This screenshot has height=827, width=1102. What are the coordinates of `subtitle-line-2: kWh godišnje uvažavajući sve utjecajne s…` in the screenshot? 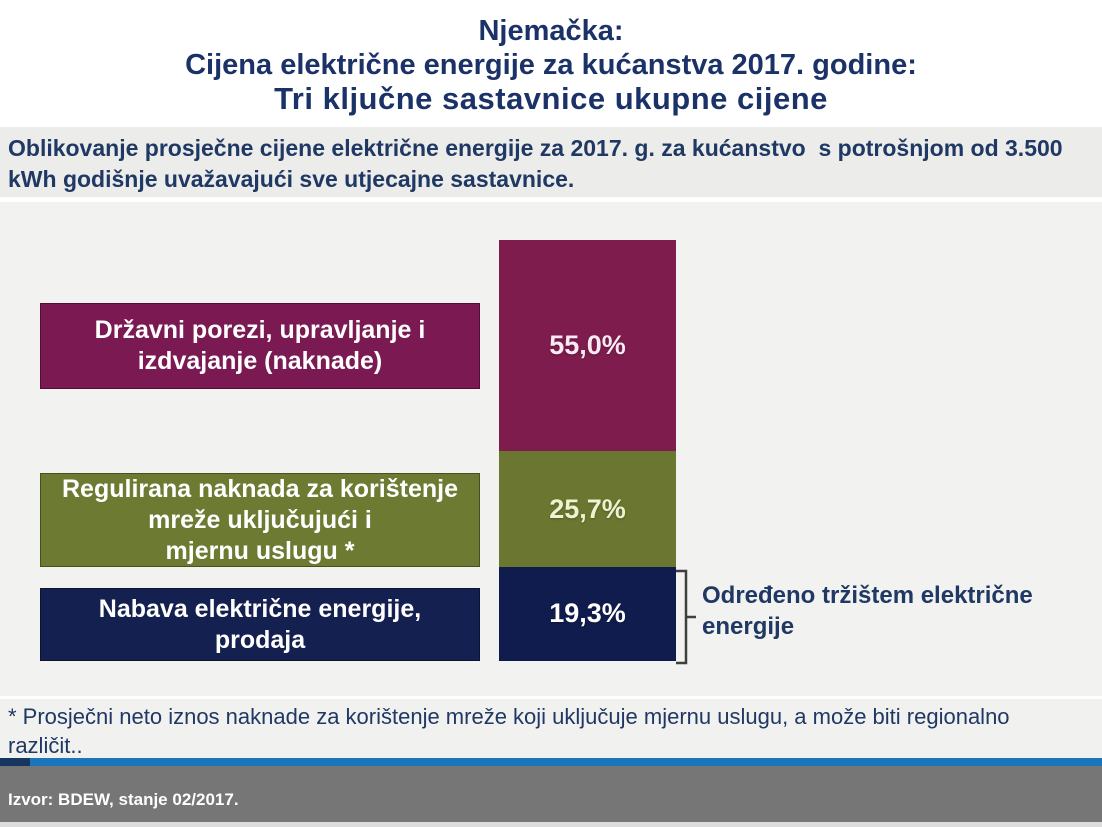 It's located at (291, 179).